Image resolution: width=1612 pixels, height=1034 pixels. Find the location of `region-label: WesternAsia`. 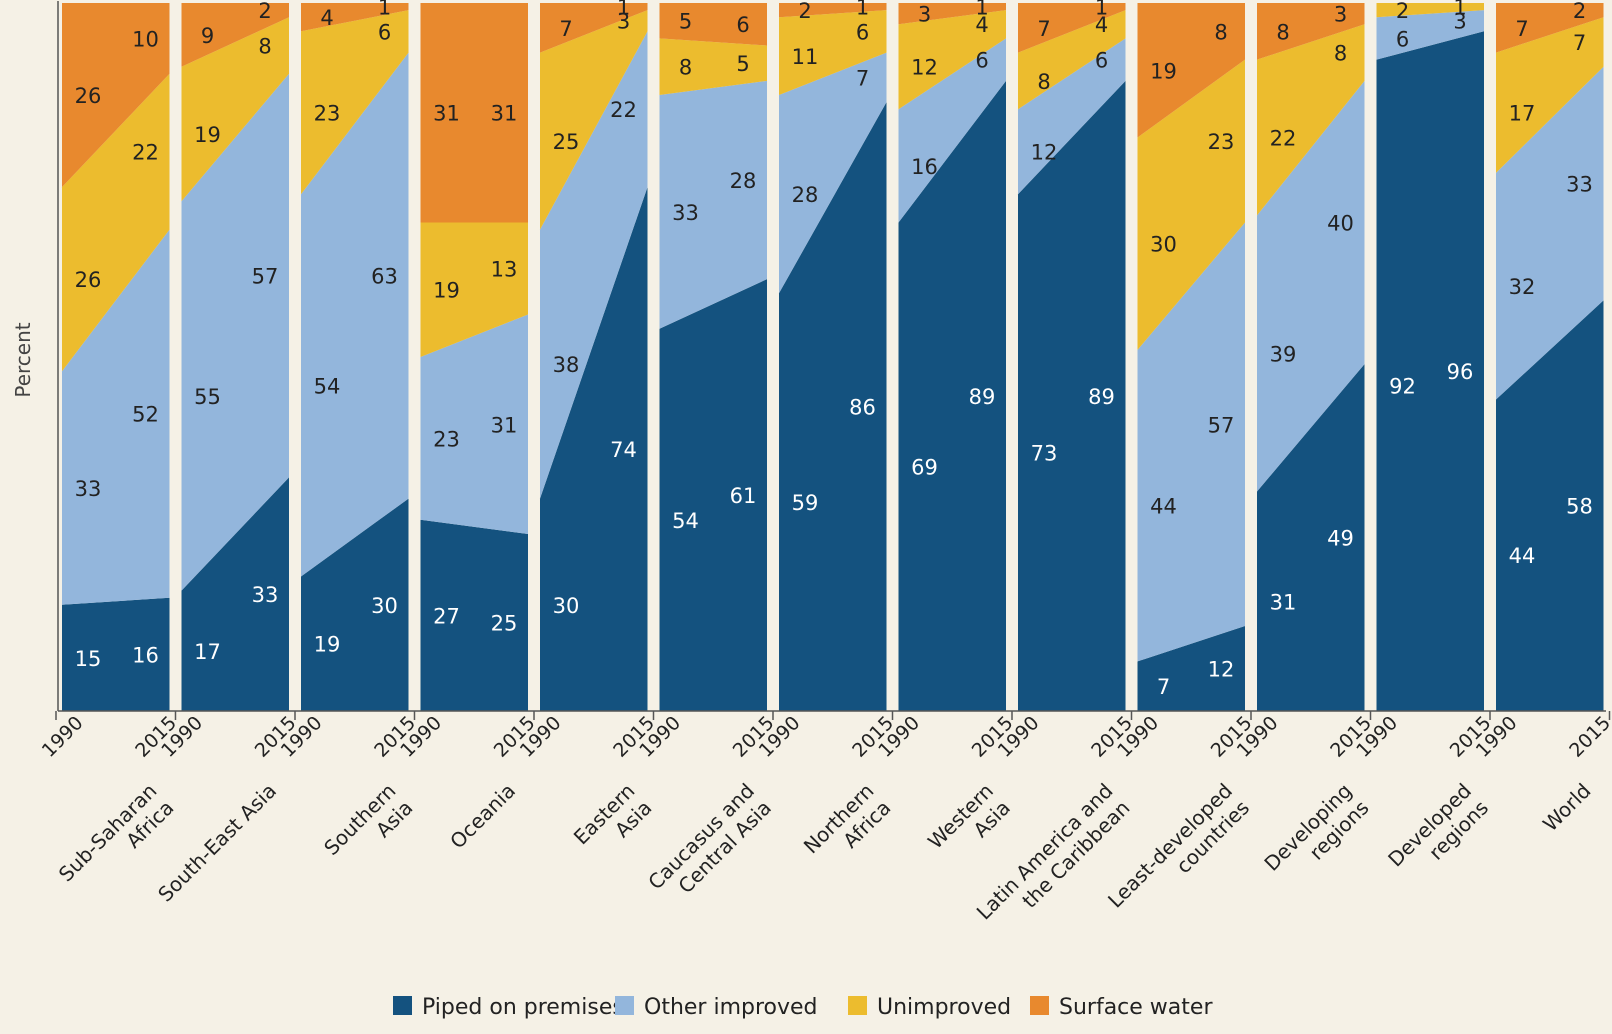

region-label: WesternAsia is located at coordinates (969, 825).